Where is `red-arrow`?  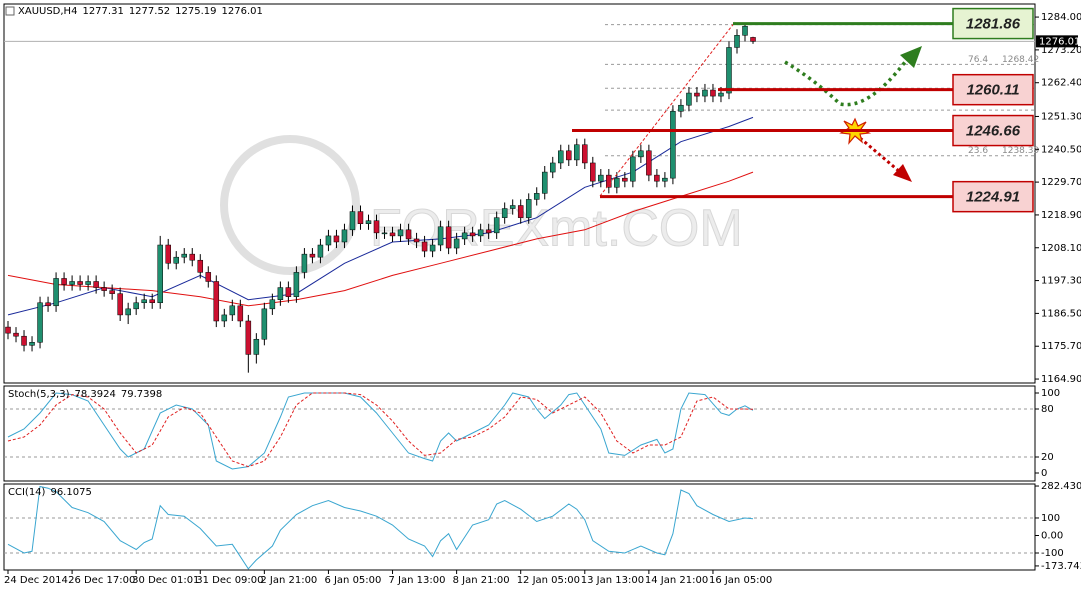 red-arrow is located at coordinates (880, 155).